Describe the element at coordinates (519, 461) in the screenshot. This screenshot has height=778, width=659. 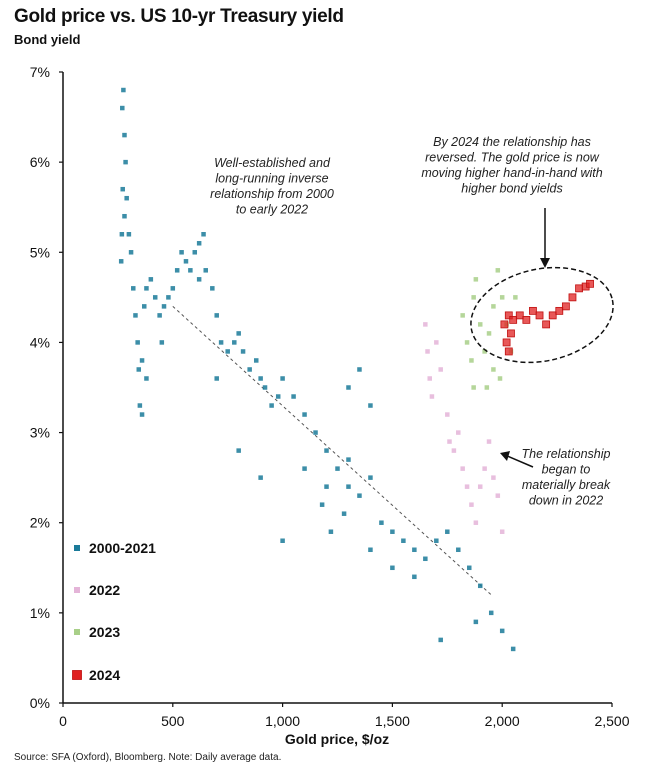
I see `arrow-2022` at that location.